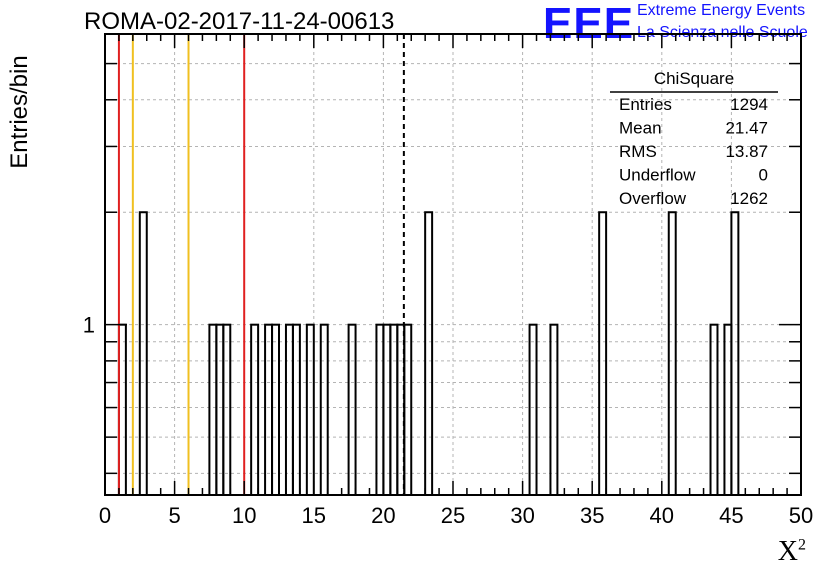  What do you see at coordinates (314, 515) in the screenshot?
I see `x-tick-label: 15` at bounding box center [314, 515].